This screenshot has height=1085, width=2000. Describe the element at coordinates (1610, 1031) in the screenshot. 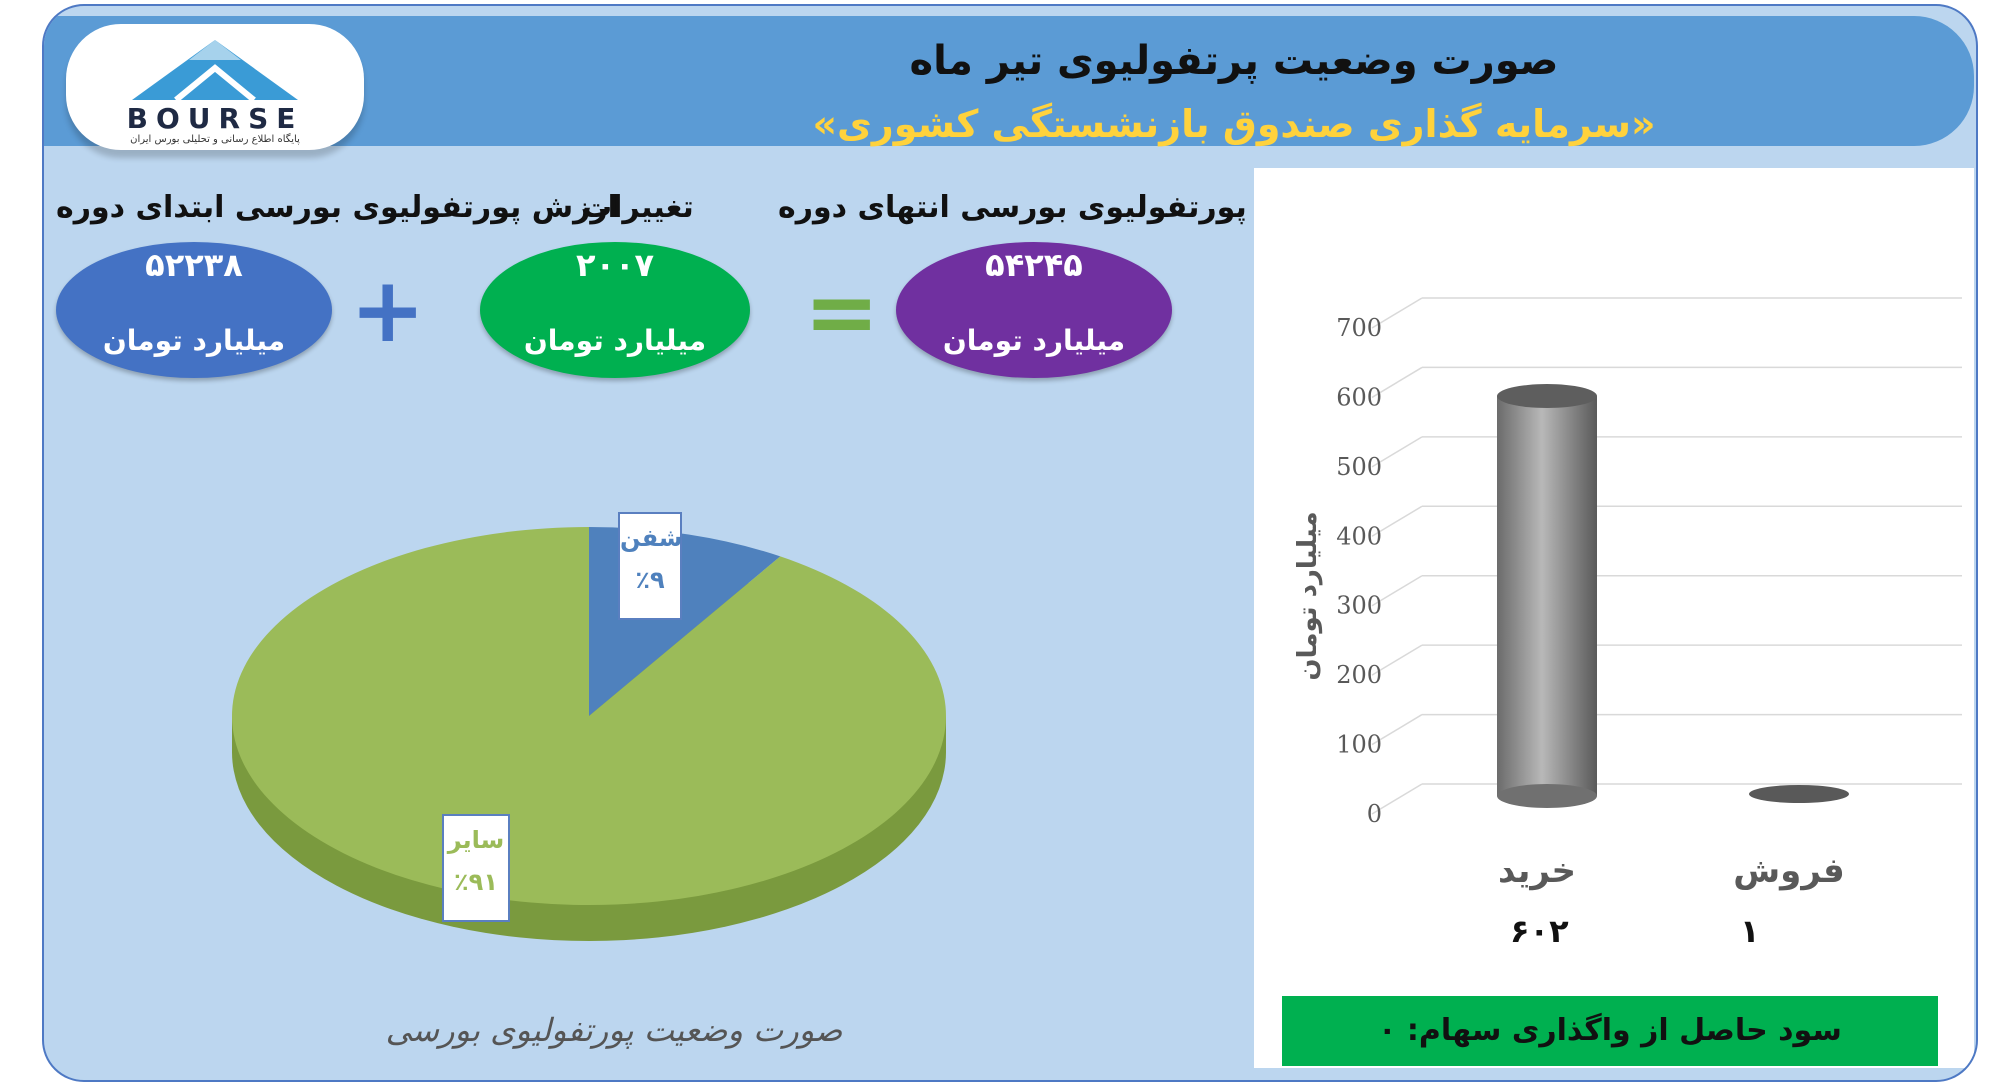

I see `profit-banner: سود حاصل از واگذاری سهام: ۰` at that location.